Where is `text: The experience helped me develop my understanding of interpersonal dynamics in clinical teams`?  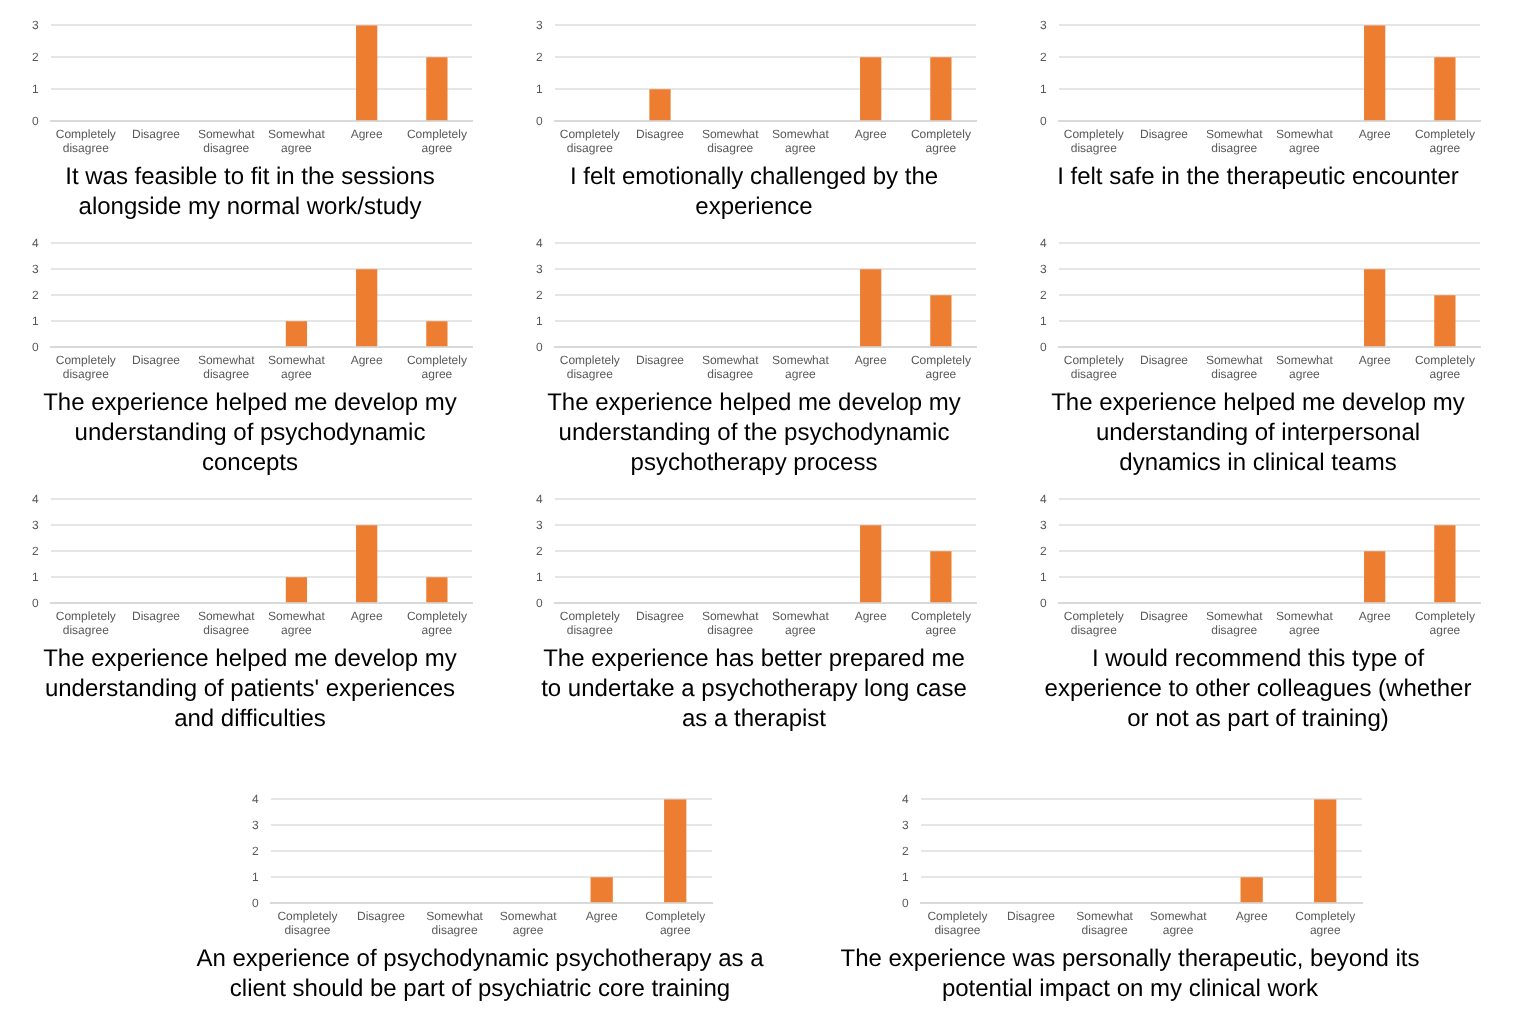
text: The experience helped me develop my understanding of interpersonal dynamics in clinical teams is located at coordinates (1258, 433).